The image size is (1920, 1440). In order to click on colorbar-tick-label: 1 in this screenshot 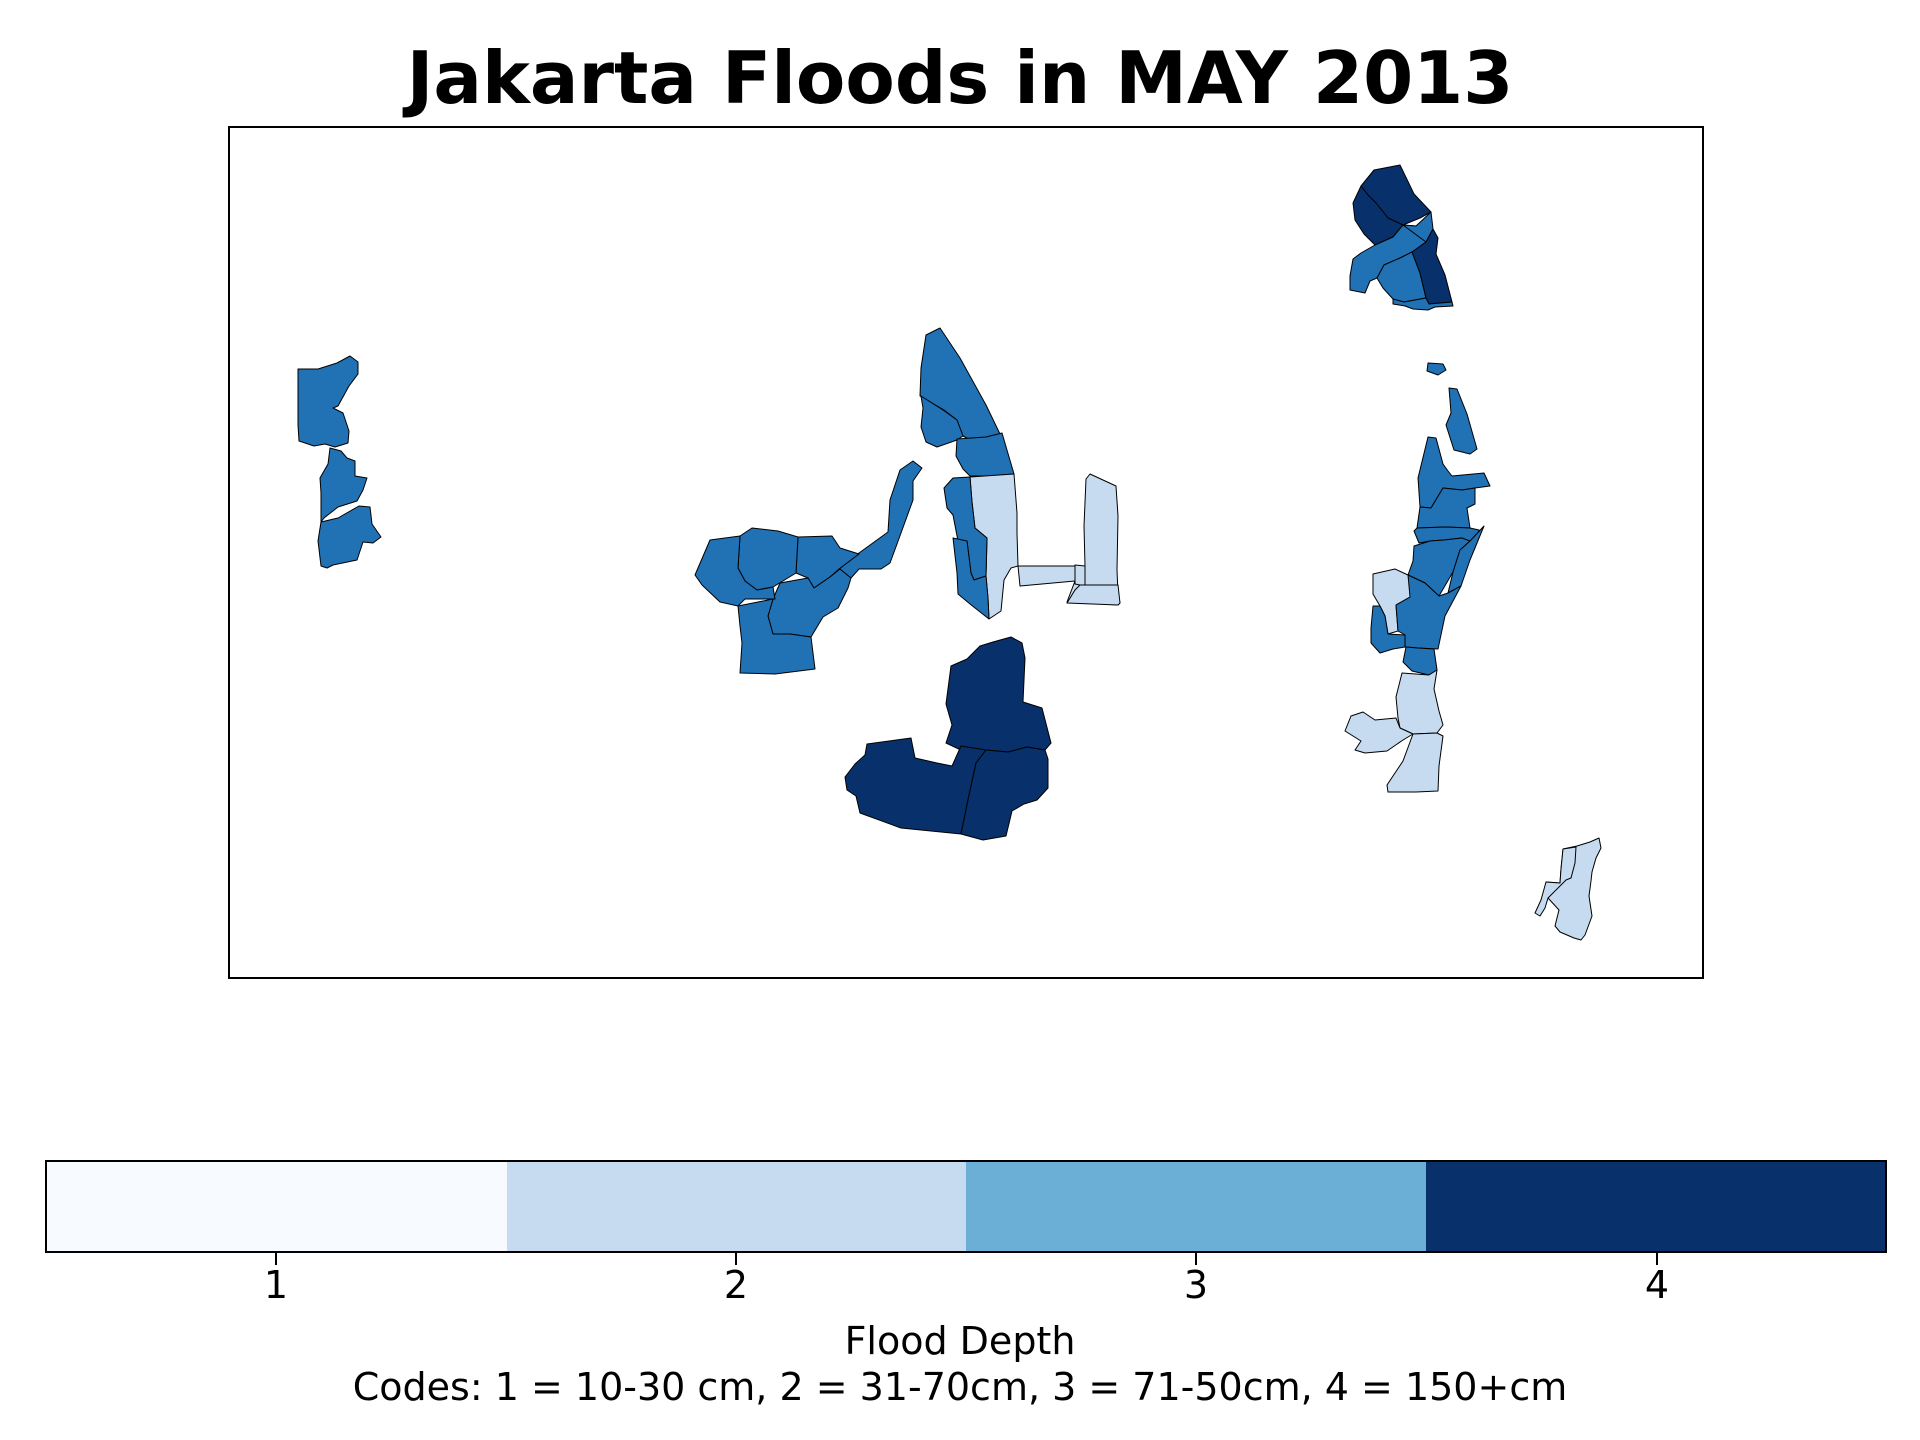, I will do `click(276, 1285)`.